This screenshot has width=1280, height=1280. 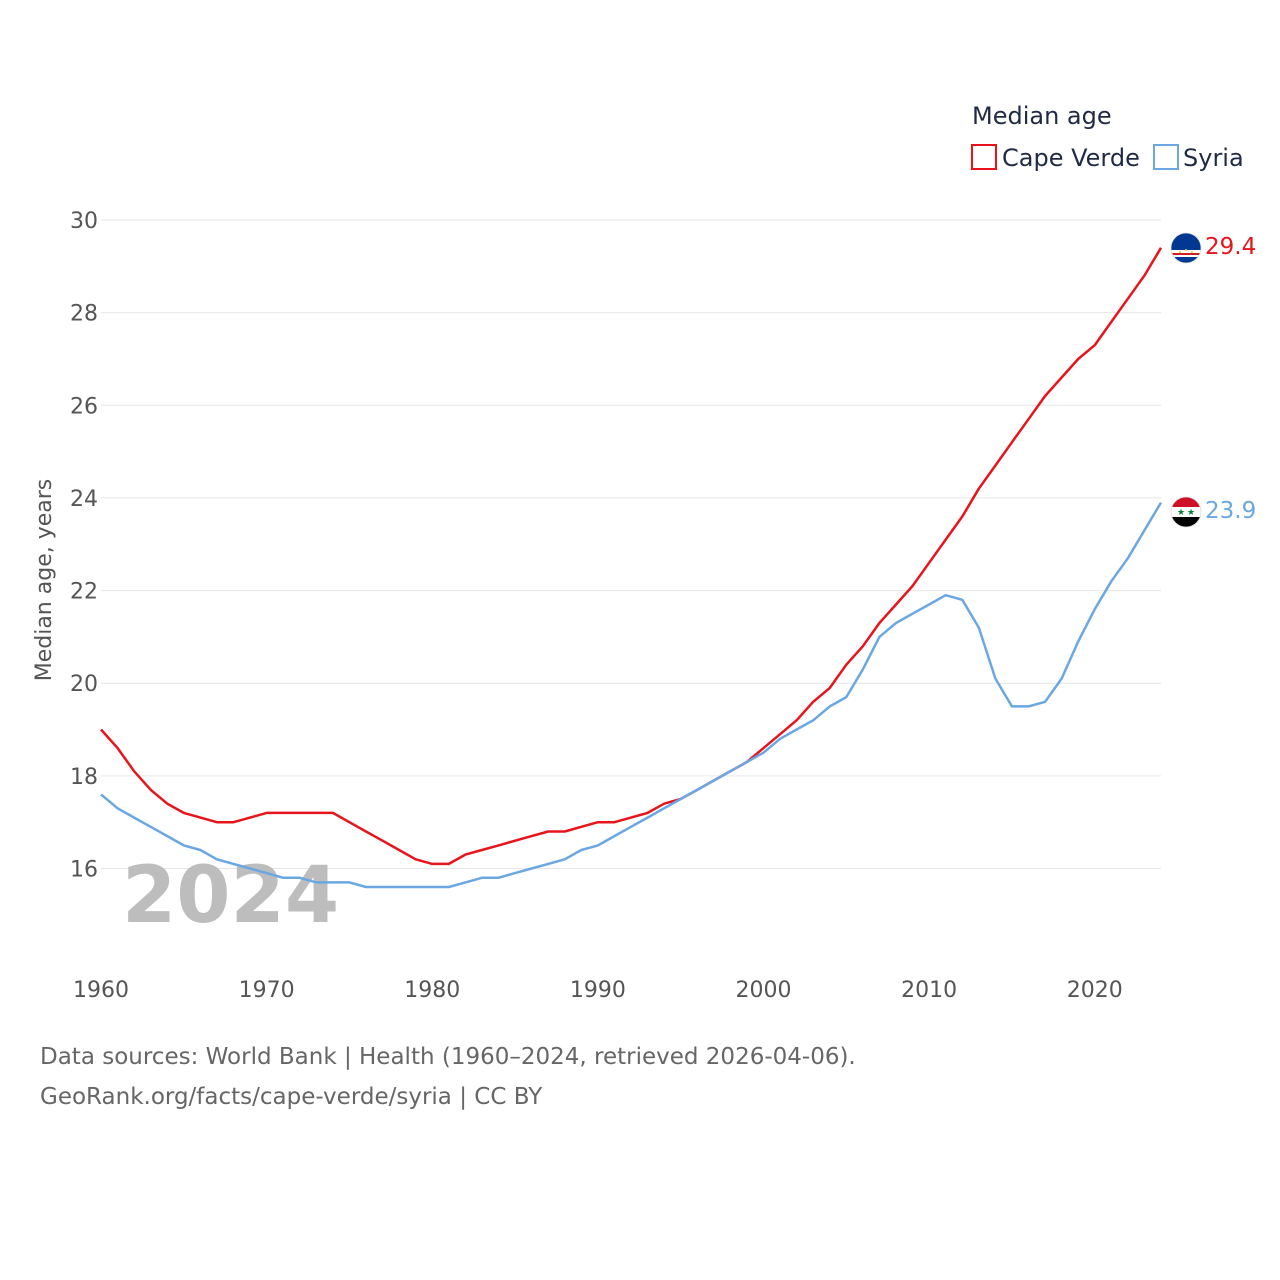 What do you see at coordinates (1213, 158) in the screenshot?
I see `legend-label-syria: Syria` at bounding box center [1213, 158].